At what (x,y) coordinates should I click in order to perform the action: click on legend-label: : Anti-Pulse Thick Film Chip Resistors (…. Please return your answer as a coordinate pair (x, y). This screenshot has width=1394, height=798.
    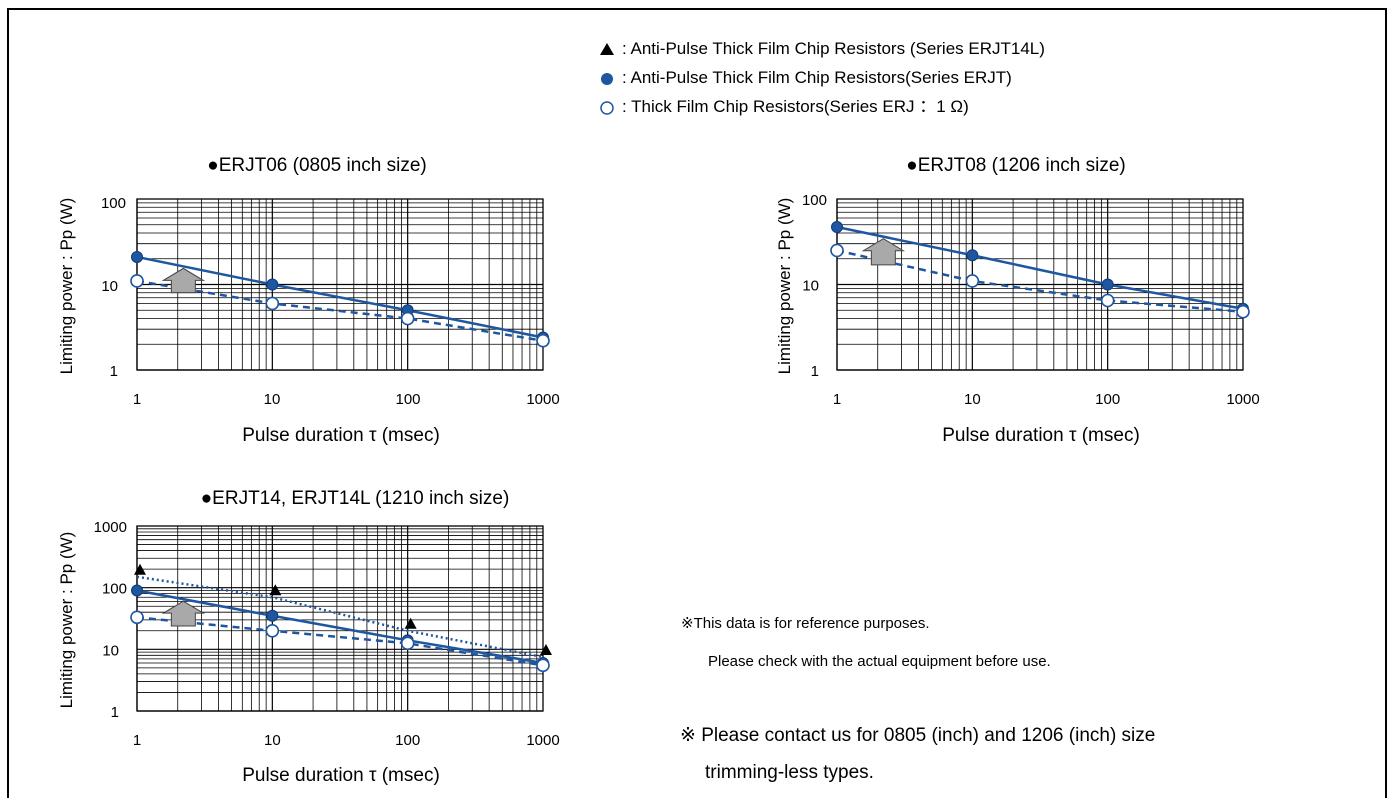
    Looking at the image, I should click on (833, 48).